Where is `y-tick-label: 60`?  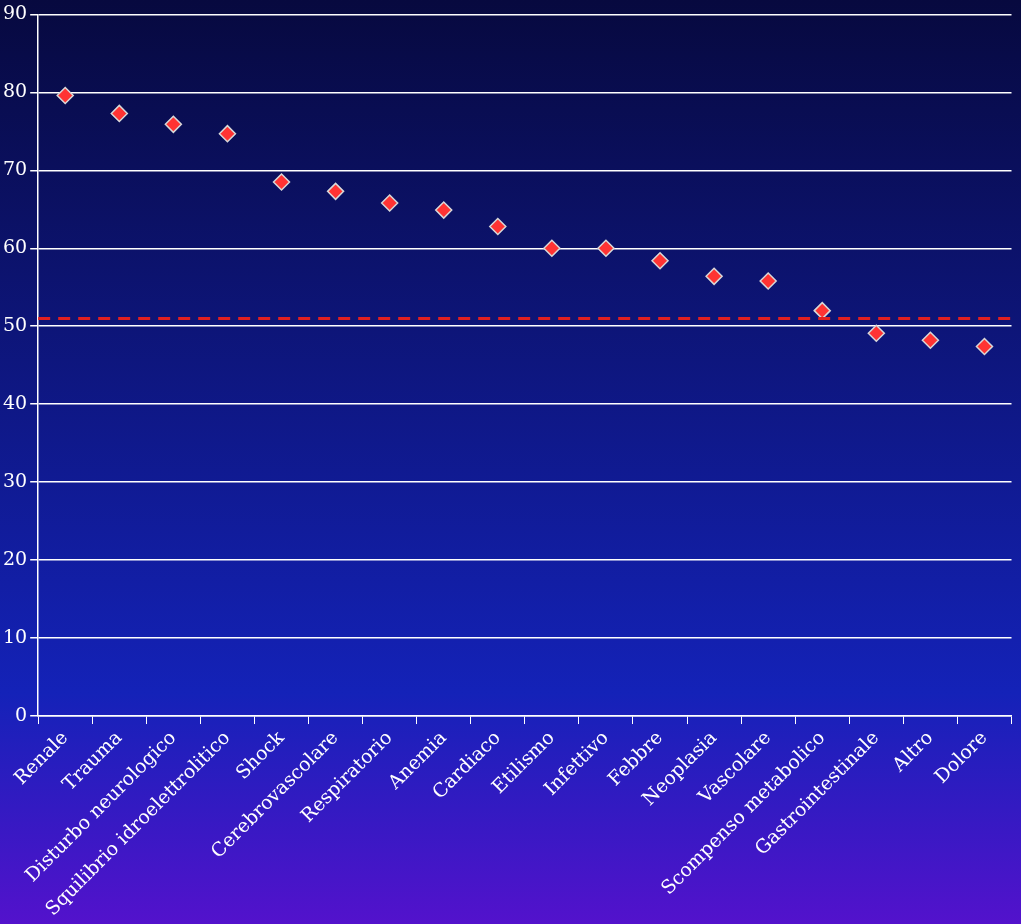 y-tick-label: 60 is located at coordinates (15, 246).